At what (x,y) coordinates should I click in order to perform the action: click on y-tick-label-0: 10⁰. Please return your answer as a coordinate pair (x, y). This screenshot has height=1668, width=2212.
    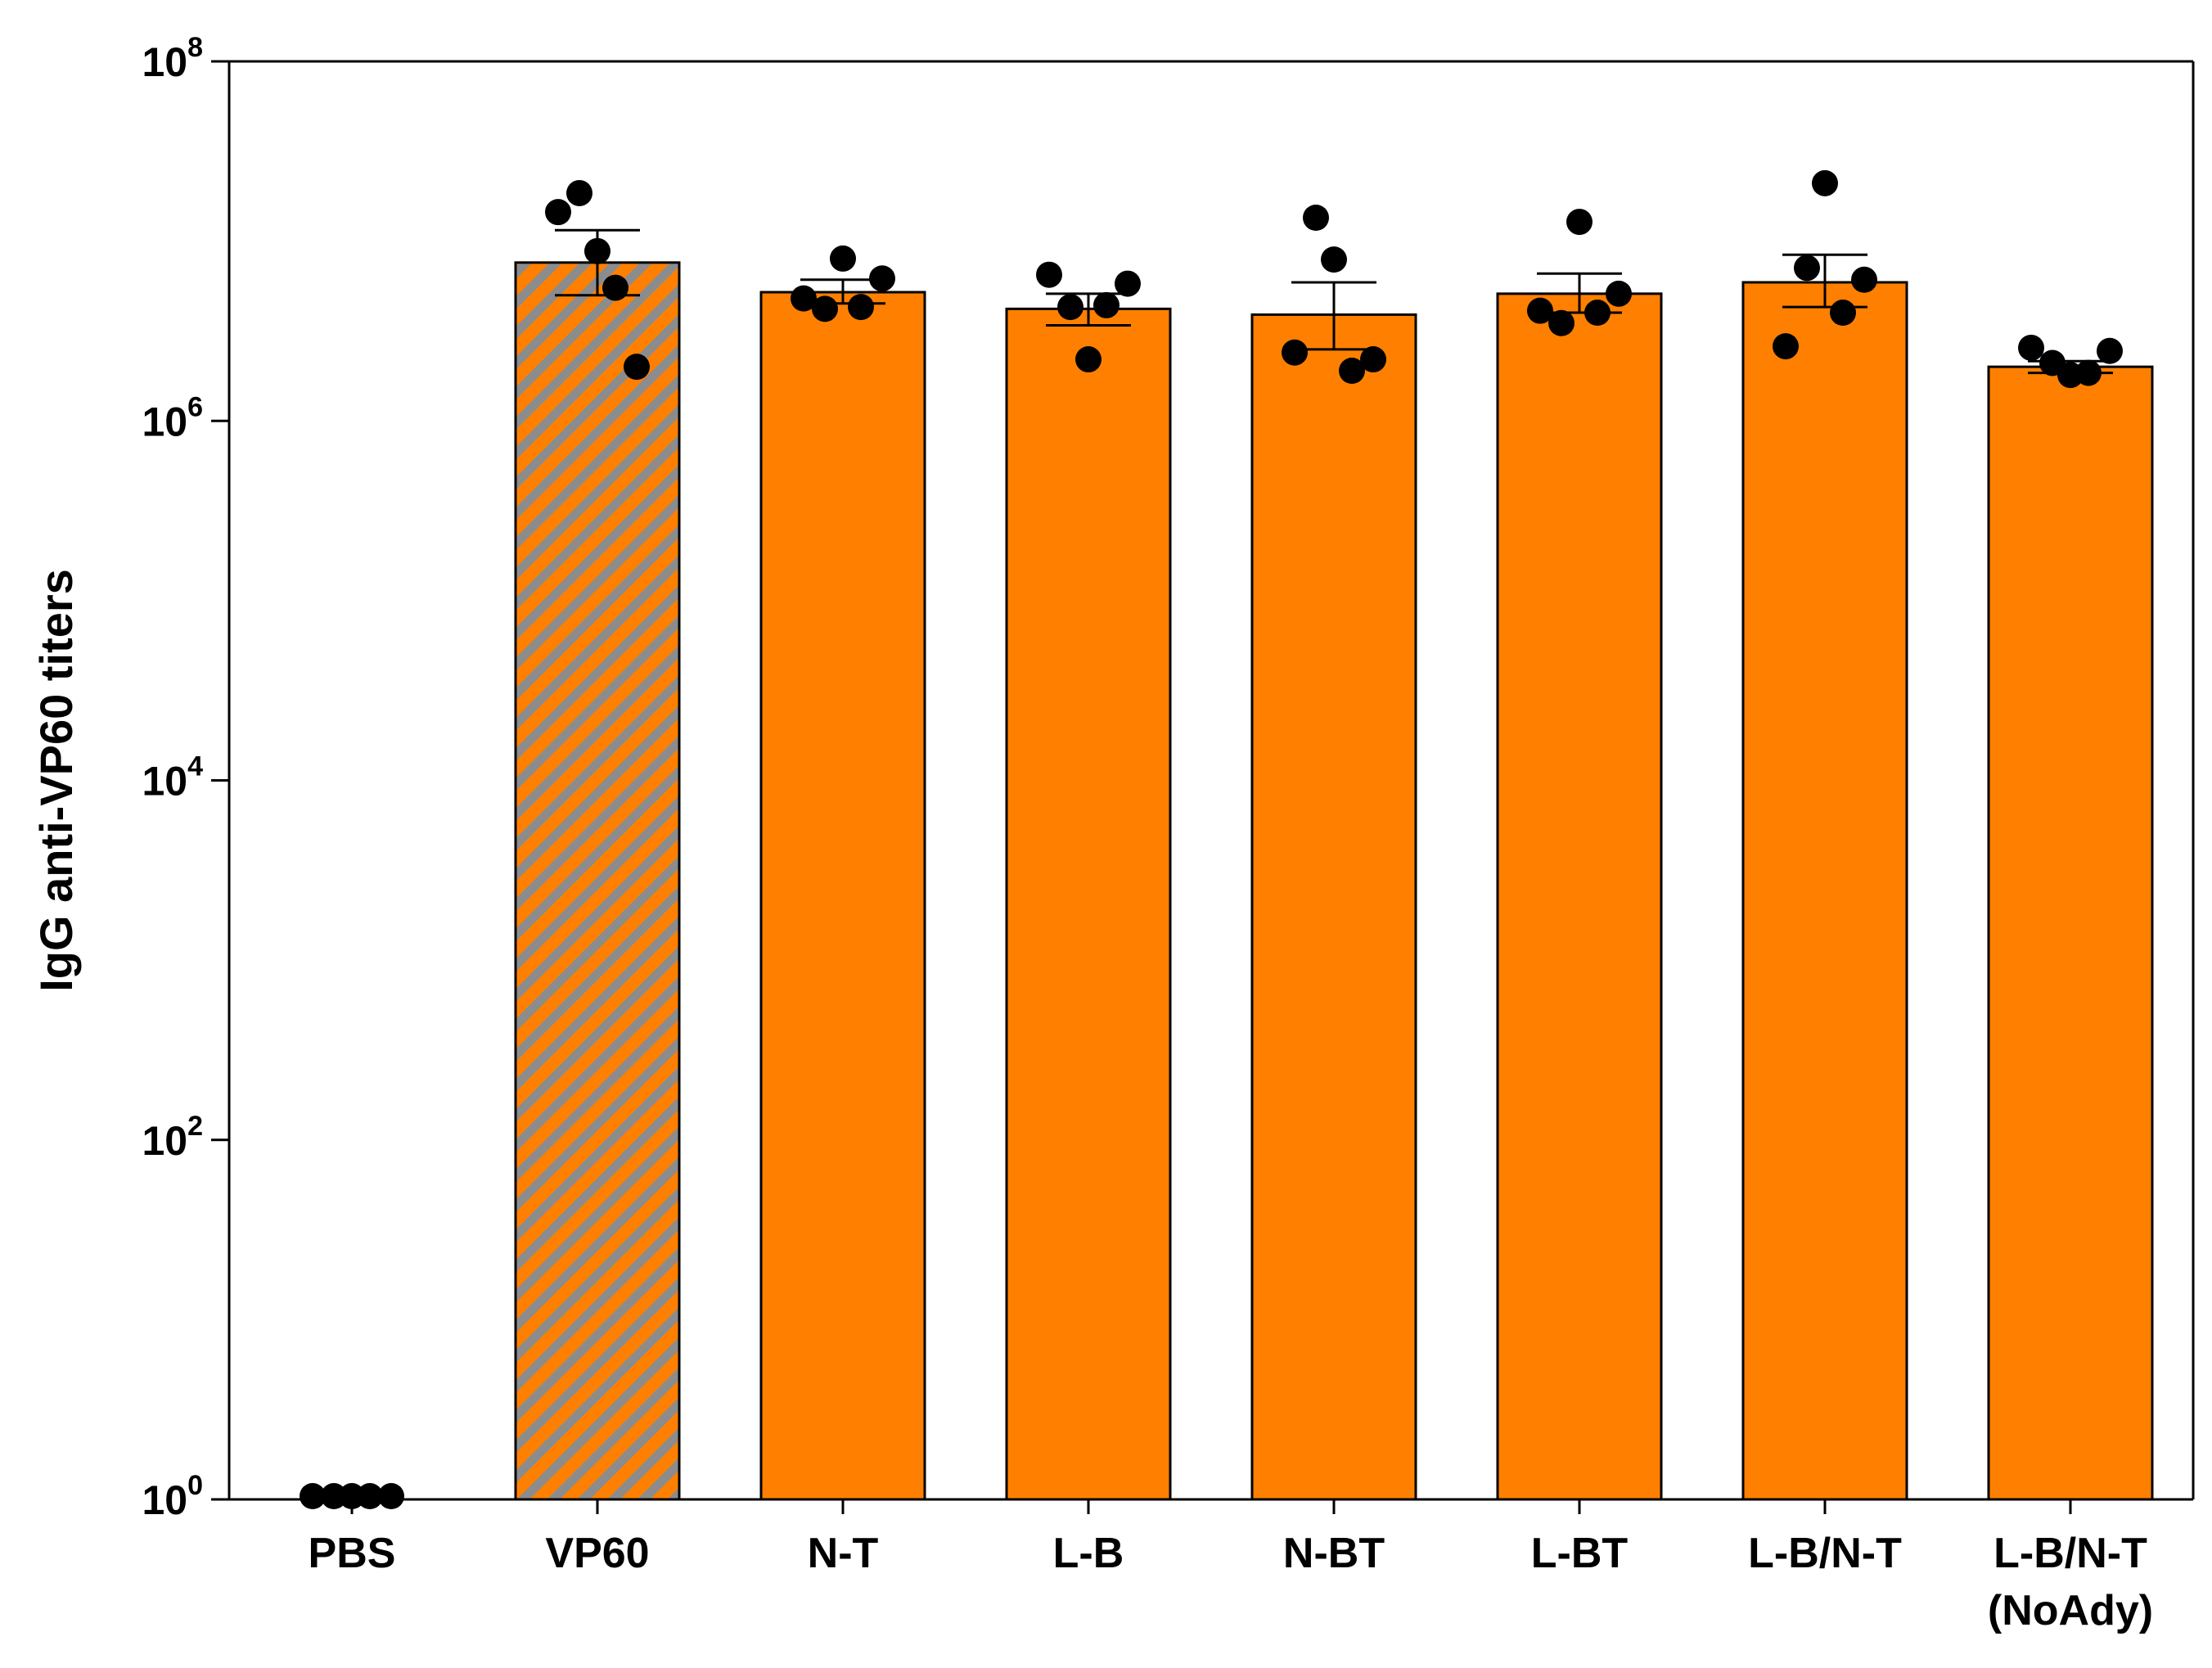
    Looking at the image, I should click on (172, 1496).